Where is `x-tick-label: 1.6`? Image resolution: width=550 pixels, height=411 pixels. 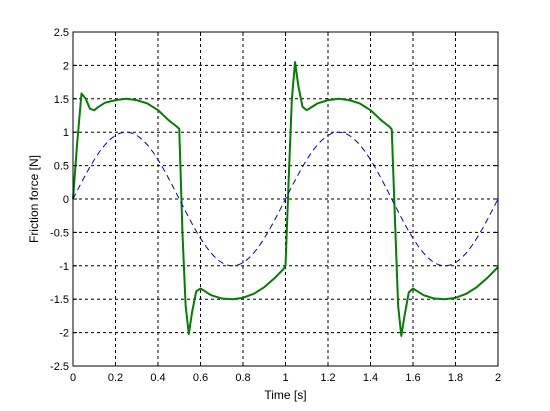
x-tick-label: 1.6 is located at coordinates (412, 378).